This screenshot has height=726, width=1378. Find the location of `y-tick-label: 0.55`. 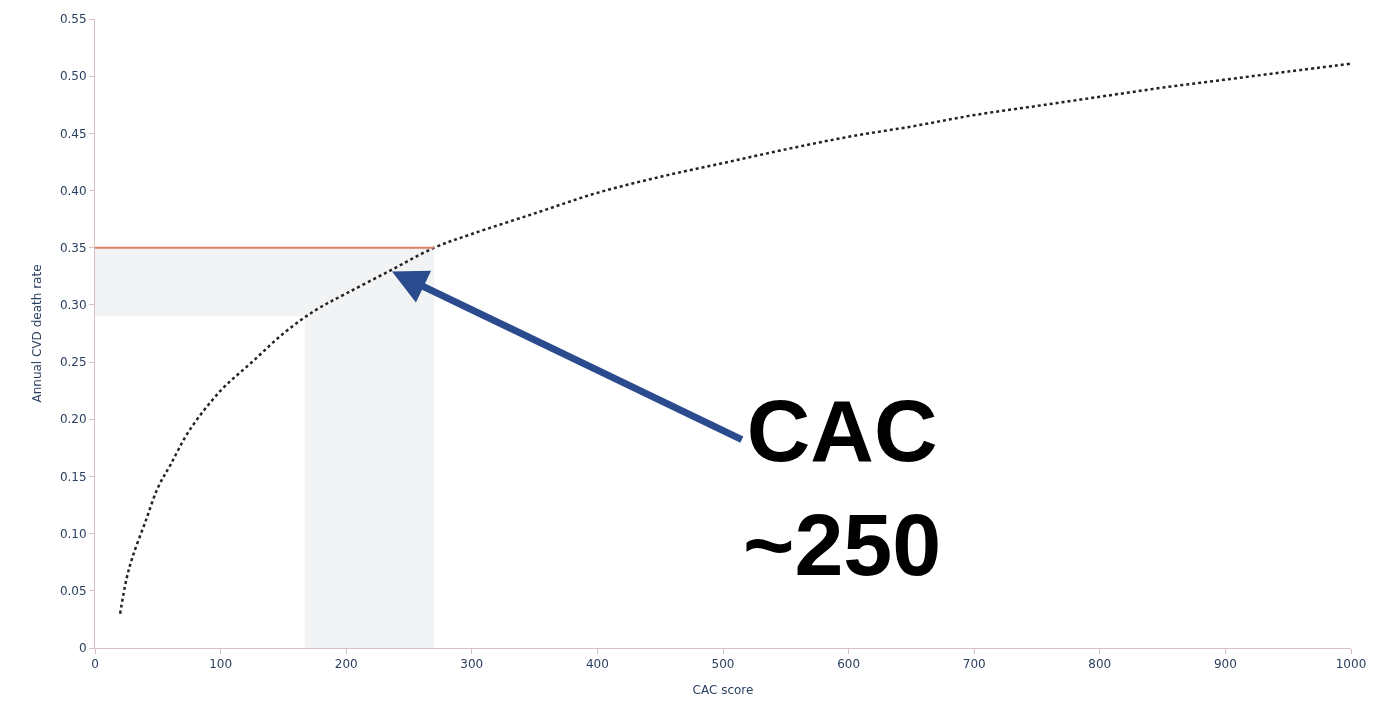

y-tick-label: 0.55 is located at coordinates (73, 19).